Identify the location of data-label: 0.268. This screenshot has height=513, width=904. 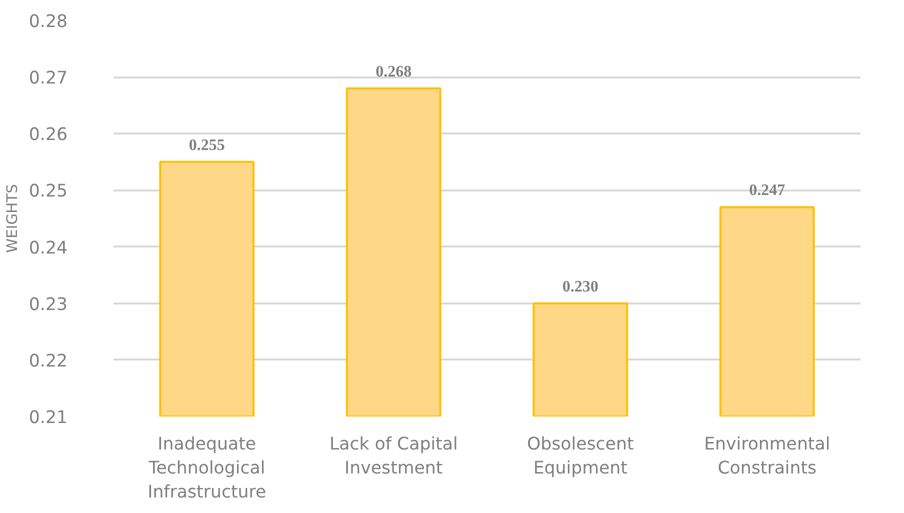
(394, 71).